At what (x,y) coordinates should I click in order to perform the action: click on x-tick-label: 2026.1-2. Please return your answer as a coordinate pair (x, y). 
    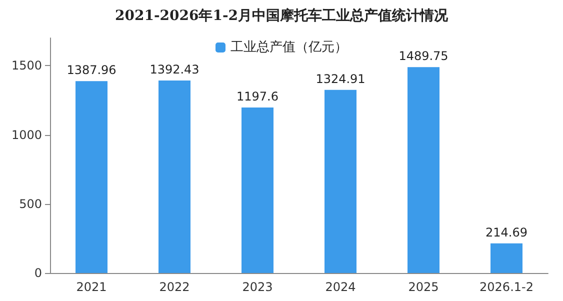
    Looking at the image, I should click on (507, 287).